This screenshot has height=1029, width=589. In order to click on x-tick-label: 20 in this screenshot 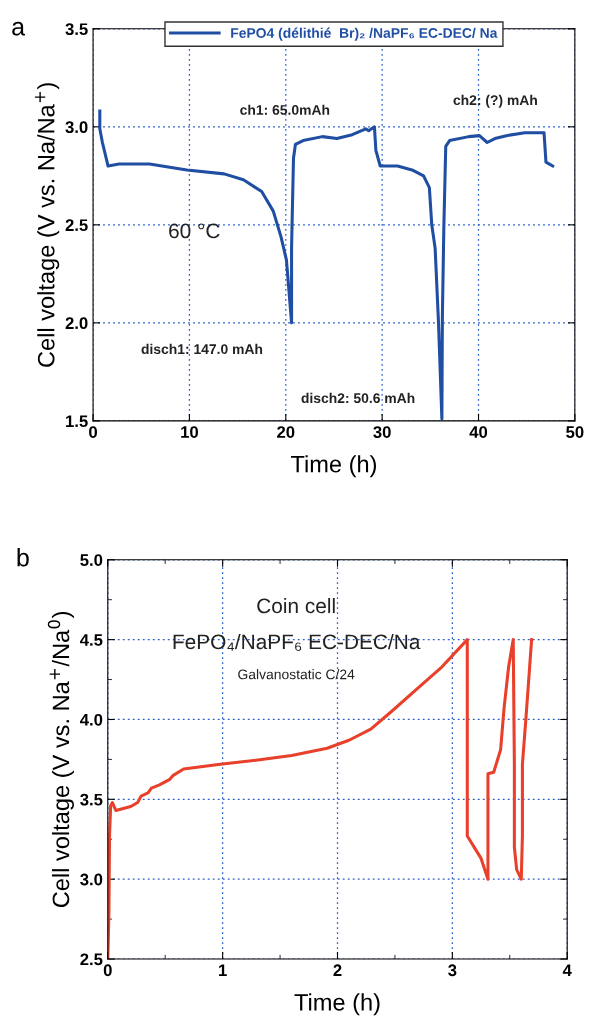, I will do `click(286, 432)`.